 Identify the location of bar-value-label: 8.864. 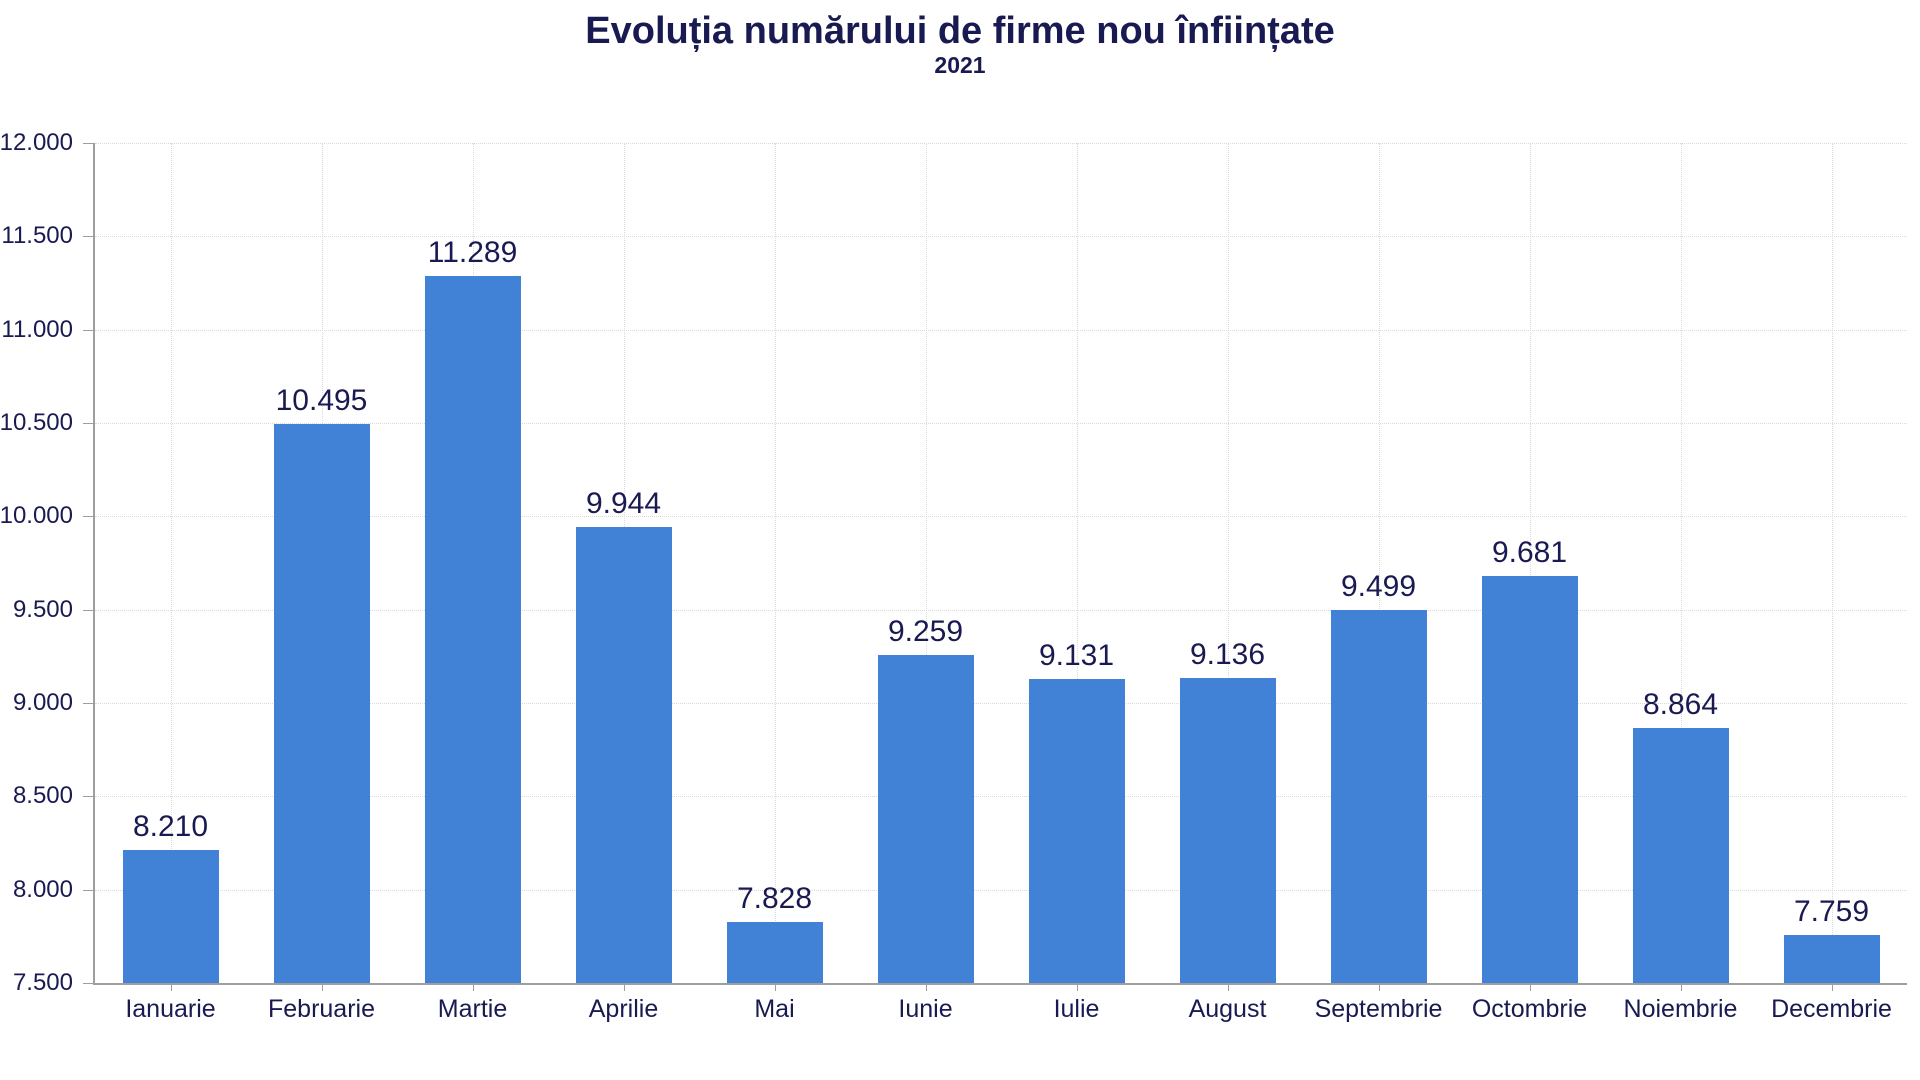
(1680, 705).